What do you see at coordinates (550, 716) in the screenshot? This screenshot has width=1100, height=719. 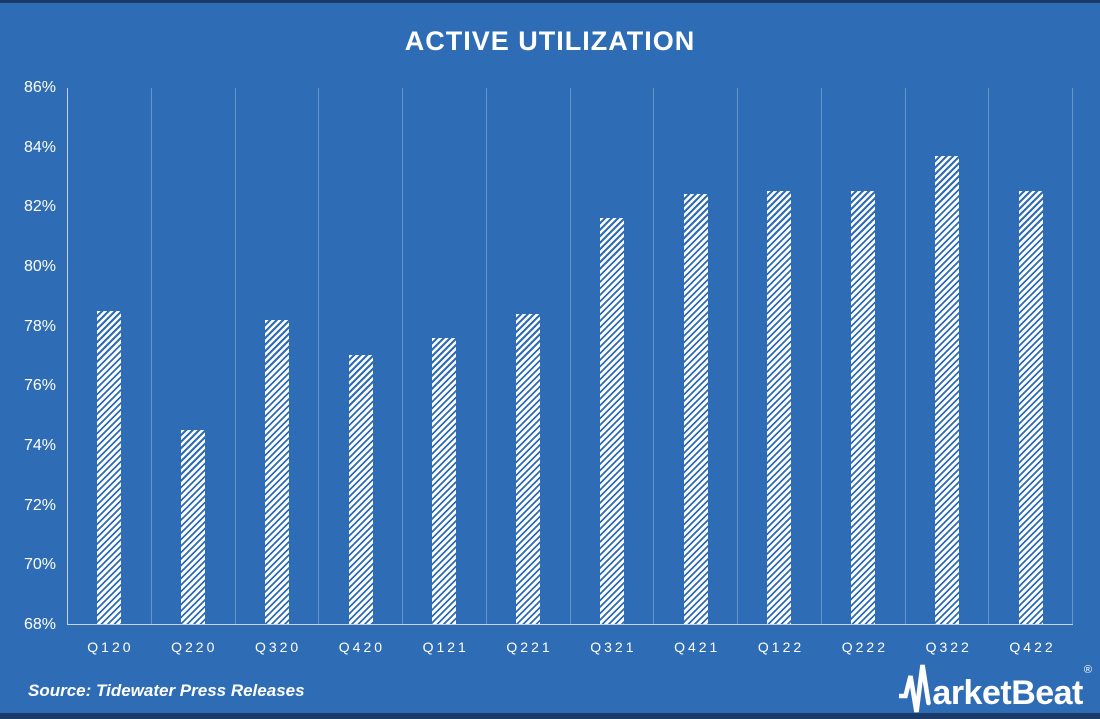 I see `bottom-edge-band` at bounding box center [550, 716].